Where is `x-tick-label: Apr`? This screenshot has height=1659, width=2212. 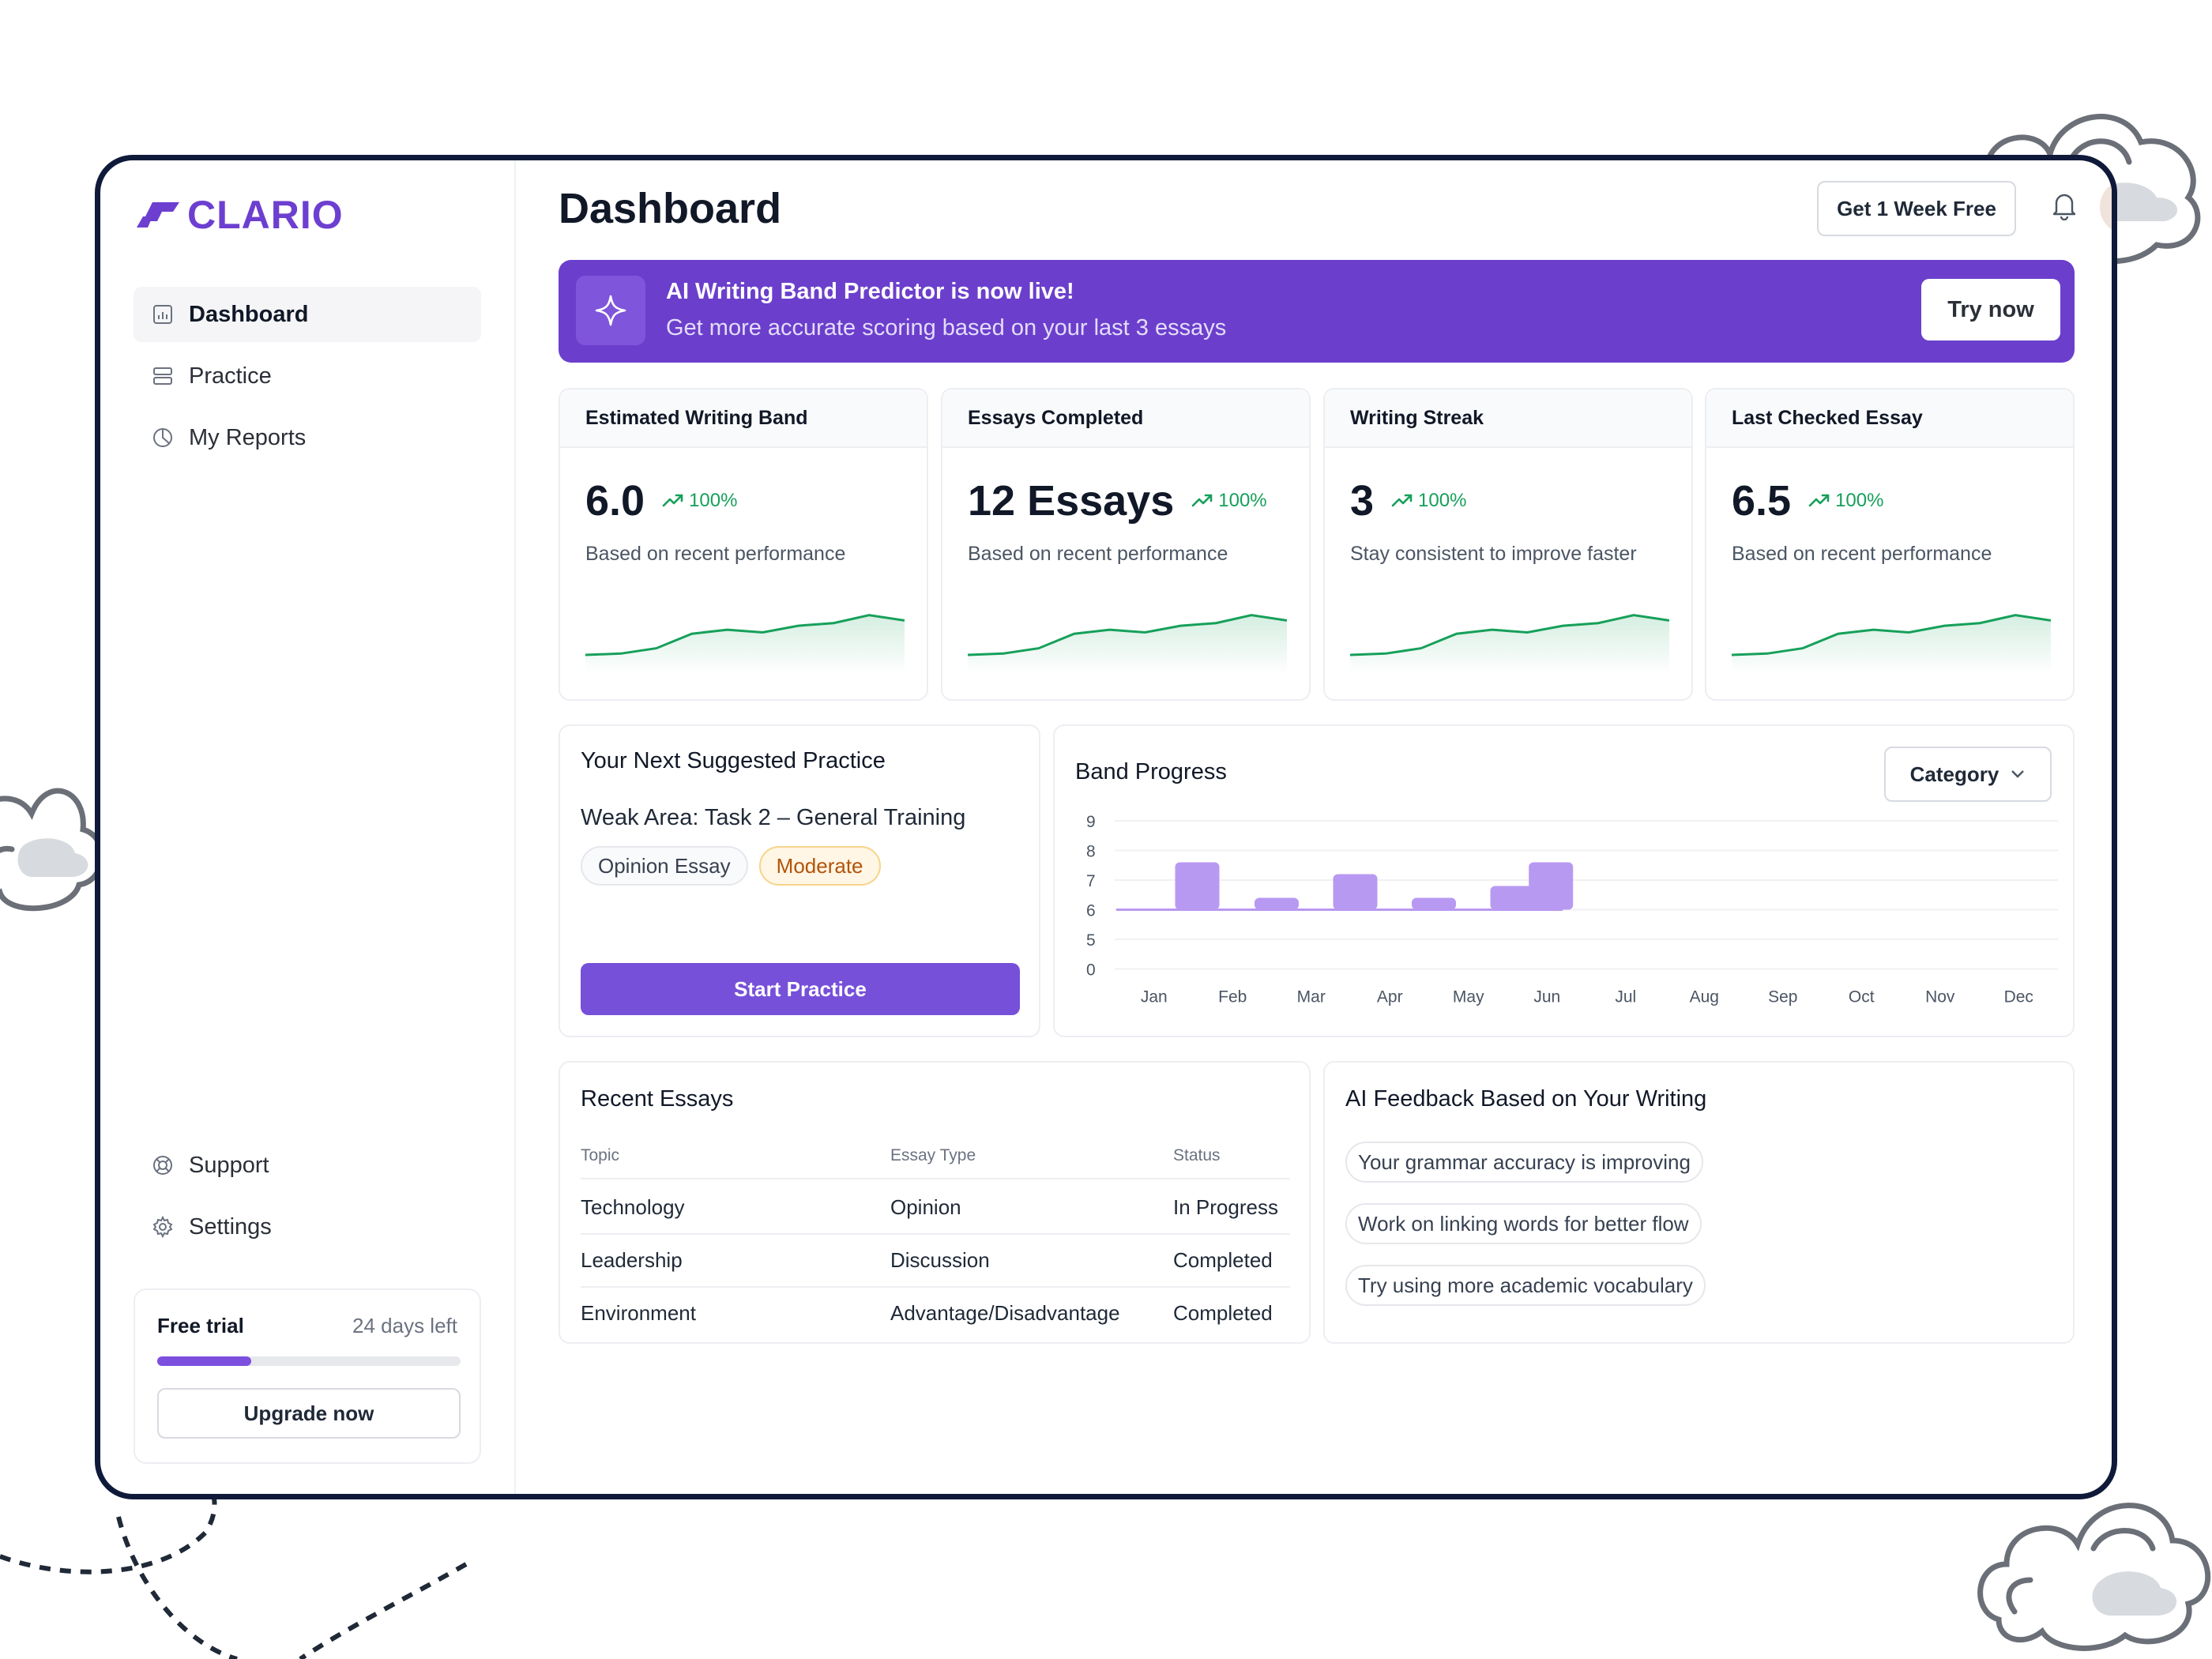
x-tick-label: Apr is located at coordinates (1390, 997).